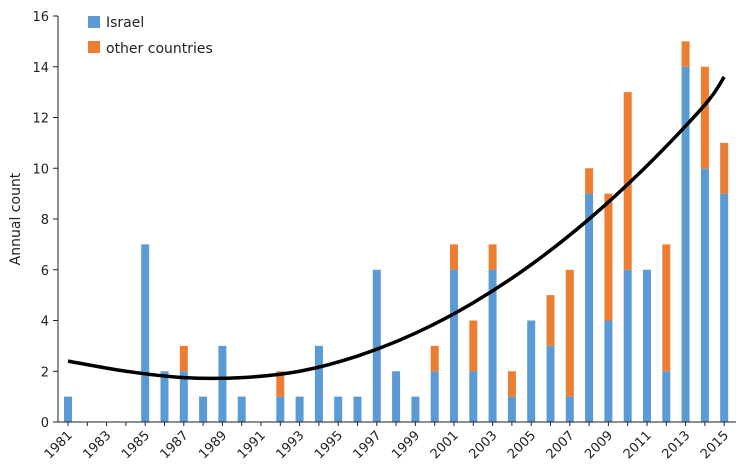 This screenshot has height=465, width=744. What do you see at coordinates (550, 320) in the screenshot?
I see `bar-other-2006` at bounding box center [550, 320].